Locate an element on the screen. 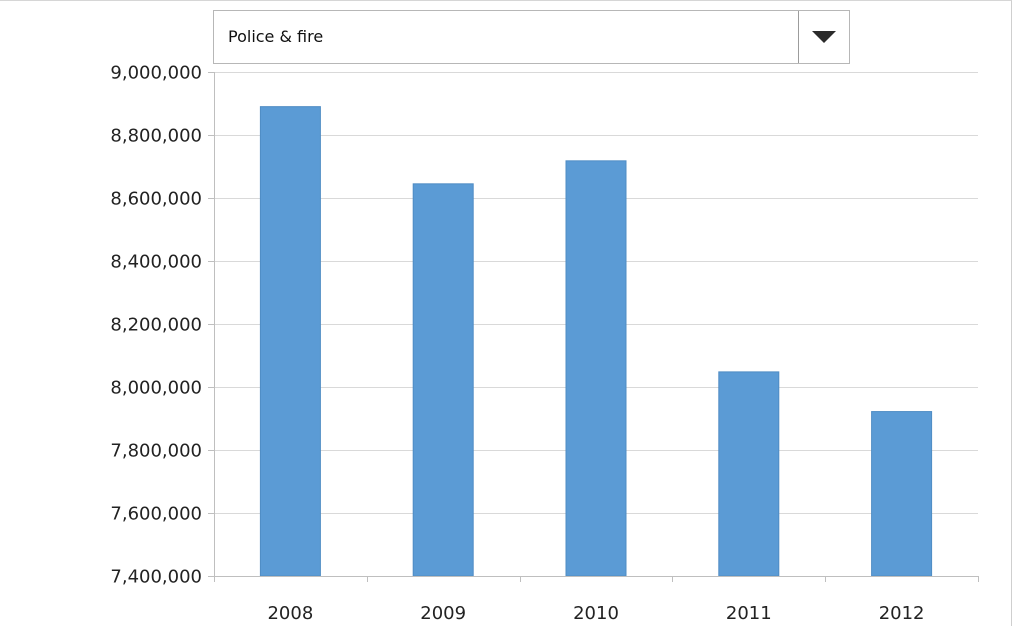  y-tick-label: 8,800,000 is located at coordinates (156, 136).